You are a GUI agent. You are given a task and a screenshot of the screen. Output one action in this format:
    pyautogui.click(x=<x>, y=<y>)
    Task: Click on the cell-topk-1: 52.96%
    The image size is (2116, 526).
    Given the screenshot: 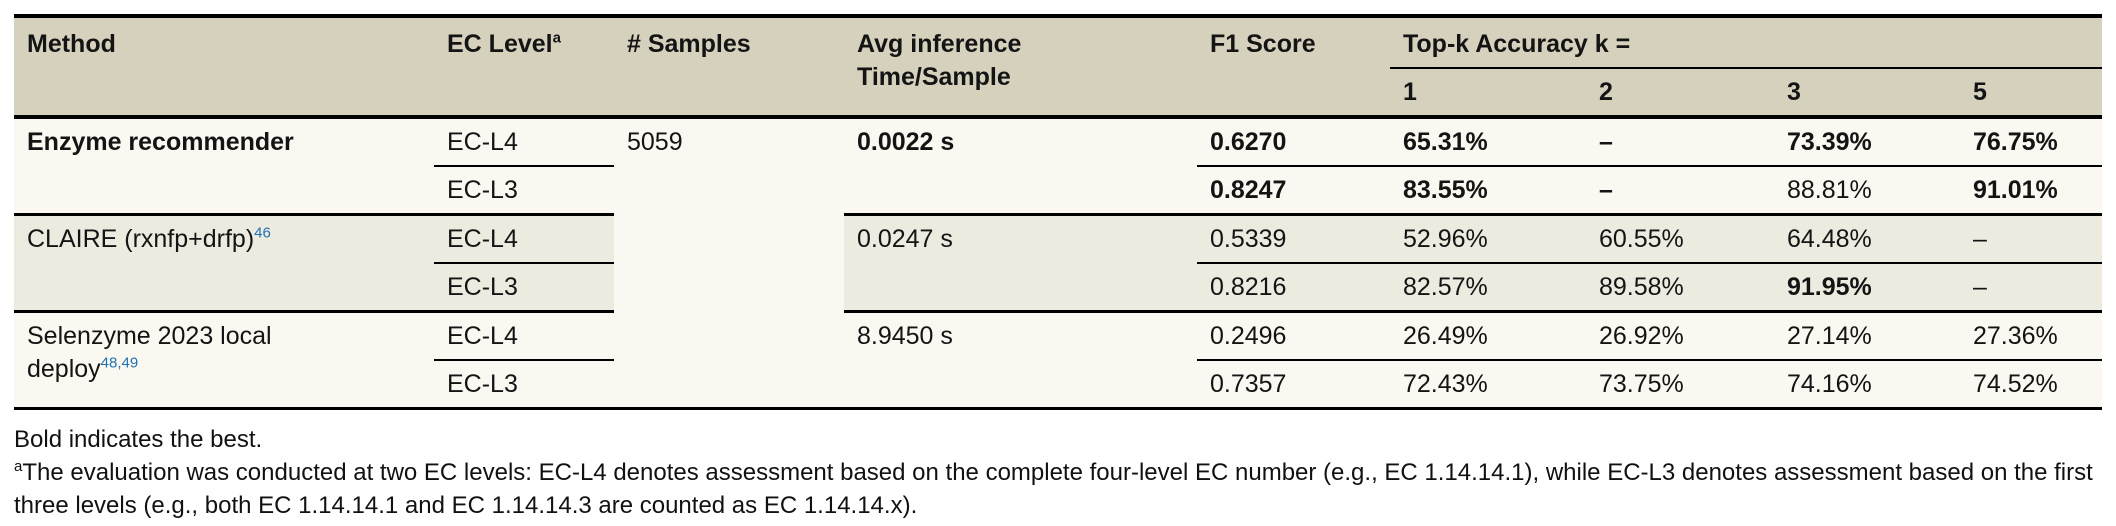 What is the action you would take?
    pyautogui.click(x=1488, y=239)
    